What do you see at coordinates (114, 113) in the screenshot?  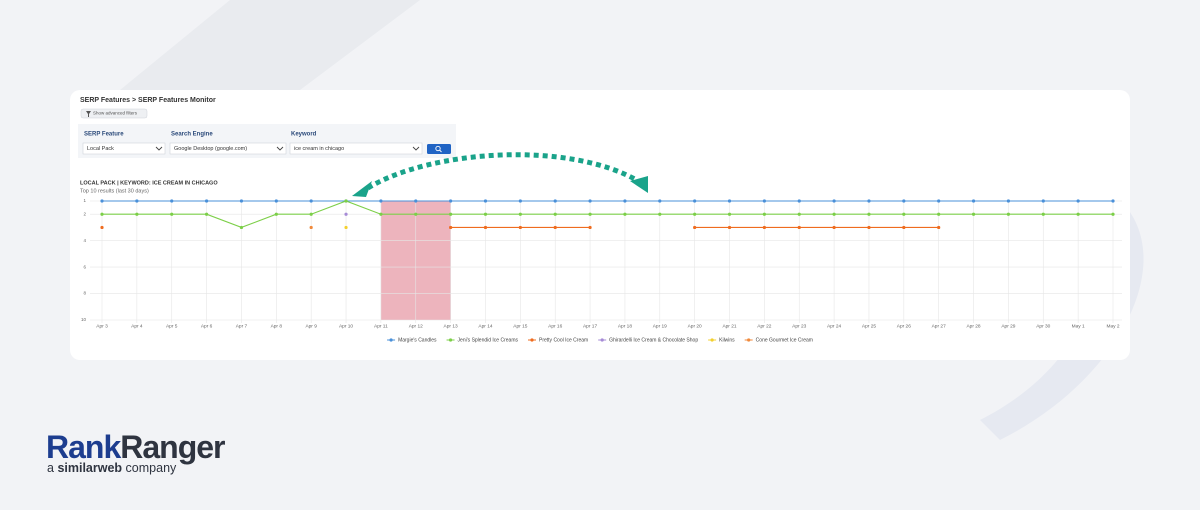 I see `advanced-filters-button` at bounding box center [114, 113].